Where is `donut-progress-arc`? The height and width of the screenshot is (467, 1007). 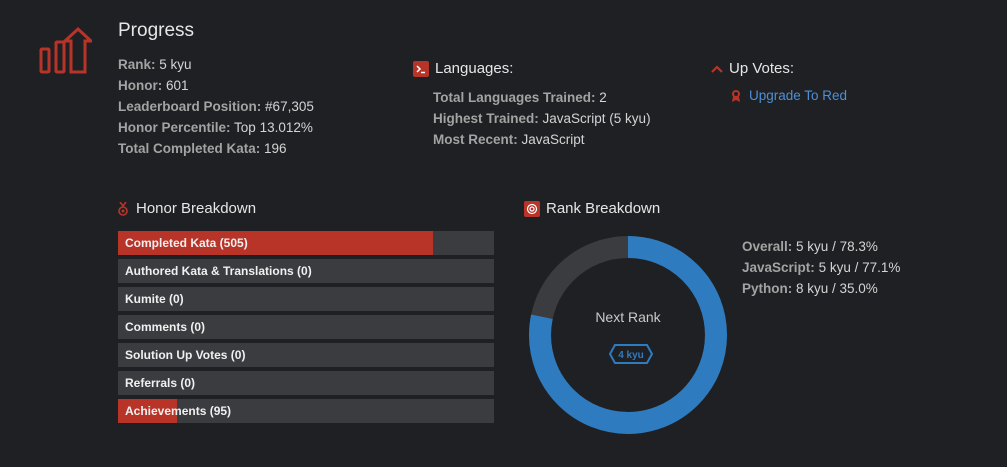 donut-progress-arc is located at coordinates (628, 335).